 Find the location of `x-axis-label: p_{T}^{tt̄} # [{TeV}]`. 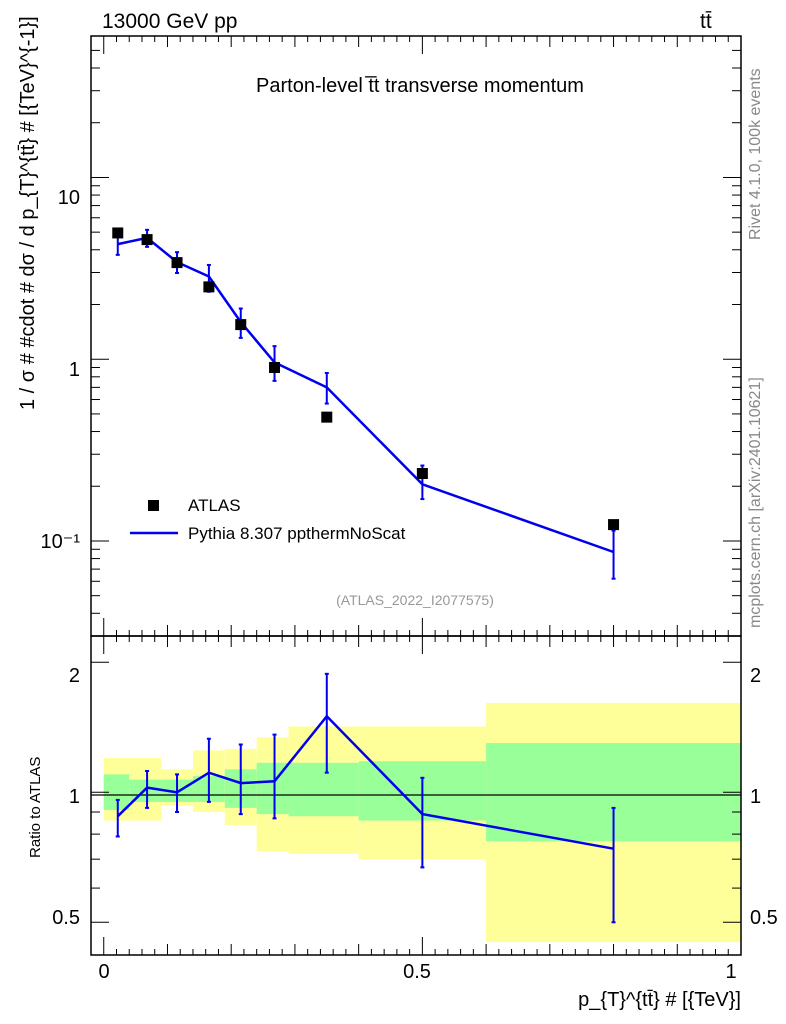

x-axis-label: p_{T}^{tt̄} # [{TeV}] is located at coordinates (659, 1000).